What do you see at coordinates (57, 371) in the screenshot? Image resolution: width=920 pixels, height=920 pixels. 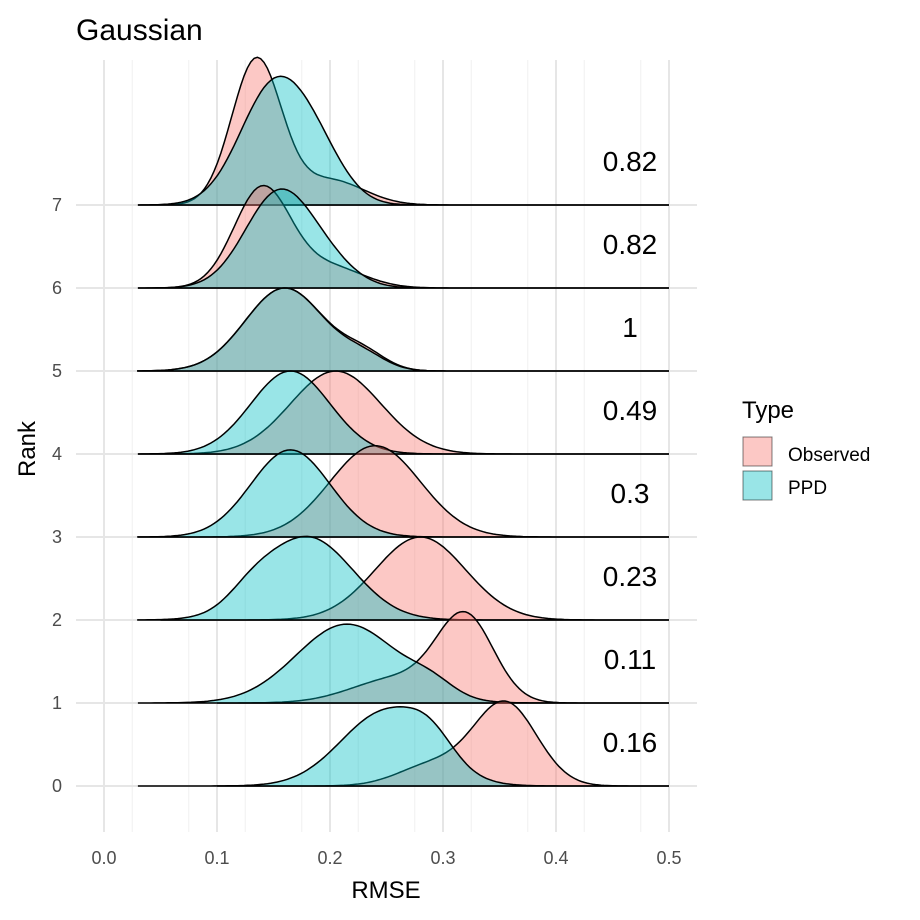 I see `y-tick-label: 5` at bounding box center [57, 371].